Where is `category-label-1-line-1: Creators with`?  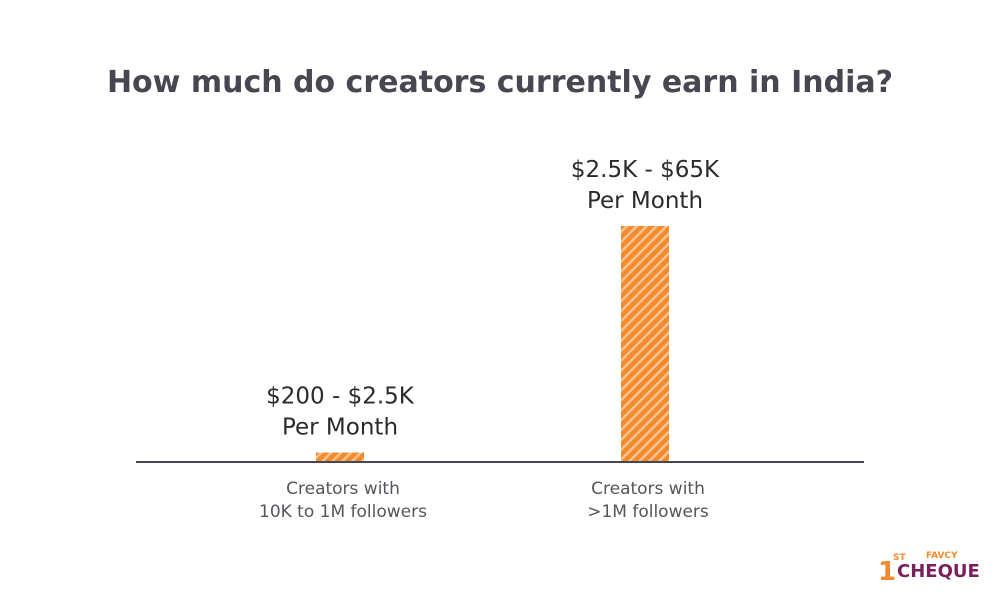
category-label-1-line-1: Creators with is located at coordinates (343, 489).